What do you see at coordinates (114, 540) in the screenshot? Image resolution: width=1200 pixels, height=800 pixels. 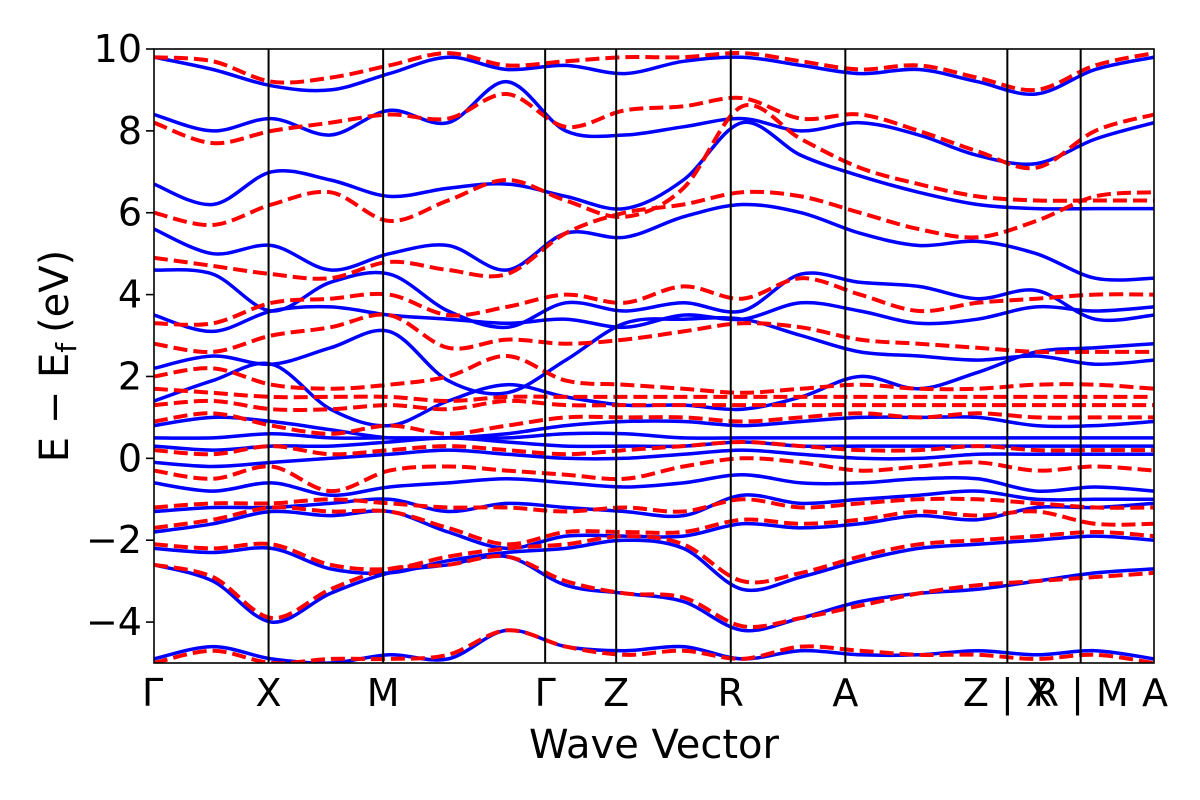 I see `y-tick-label: −2` at bounding box center [114, 540].